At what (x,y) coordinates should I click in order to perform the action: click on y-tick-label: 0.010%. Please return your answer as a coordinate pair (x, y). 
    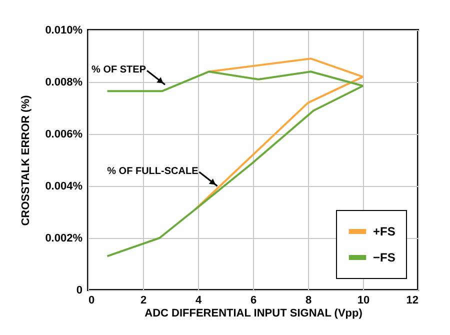
    Looking at the image, I should click on (64, 30).